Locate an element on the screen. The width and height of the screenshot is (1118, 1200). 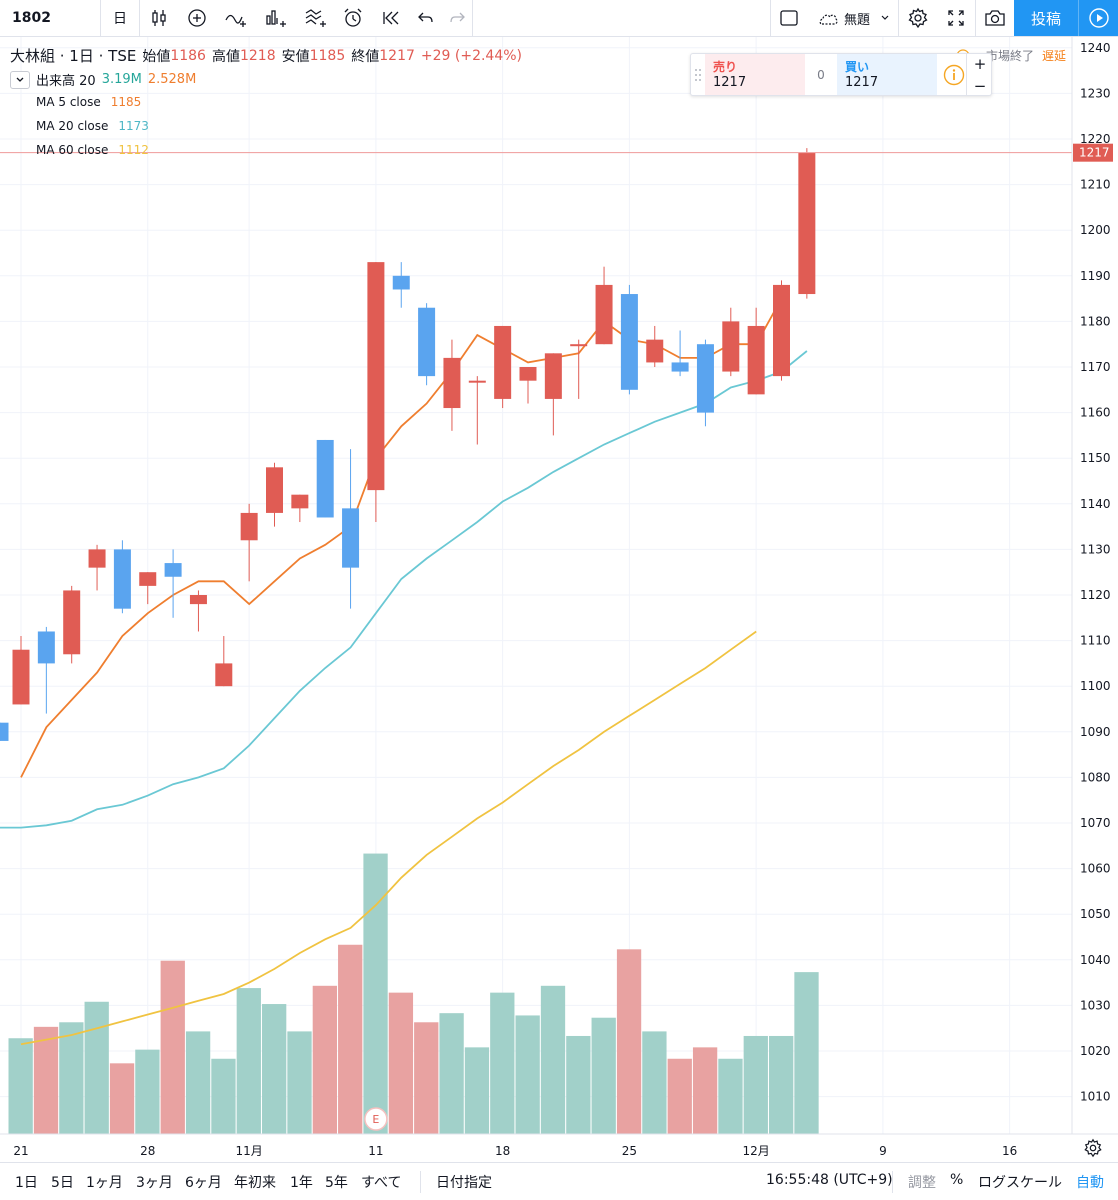
axis-settings-button is located at coordinates (1095, 1150).